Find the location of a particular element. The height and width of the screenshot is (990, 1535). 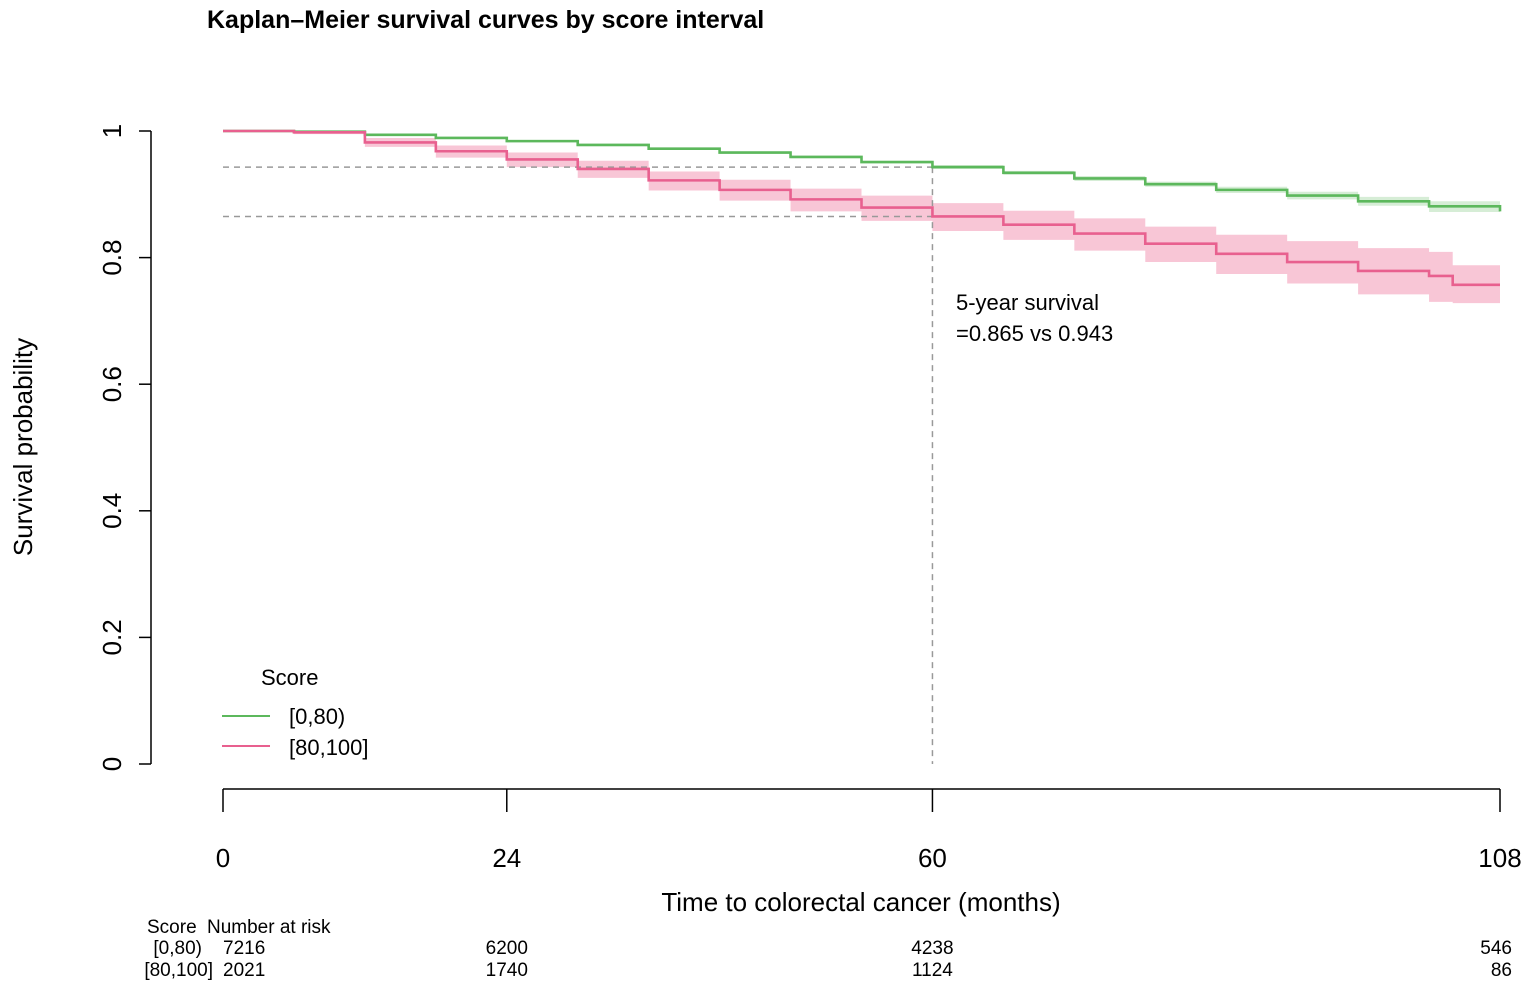

risk-header-number-at-risk: Number at risk is located at coordinates (269, 927).